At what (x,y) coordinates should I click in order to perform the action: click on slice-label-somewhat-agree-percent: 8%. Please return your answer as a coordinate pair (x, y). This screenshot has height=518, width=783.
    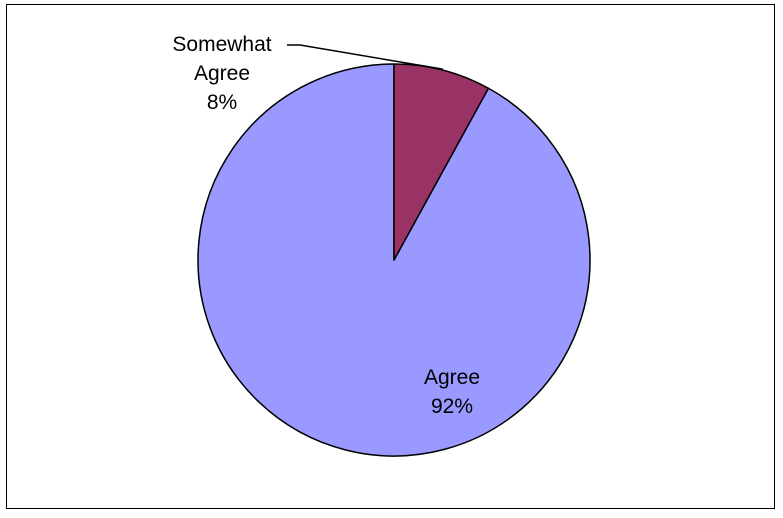
    Looking at the image, I should click on (222, 102).